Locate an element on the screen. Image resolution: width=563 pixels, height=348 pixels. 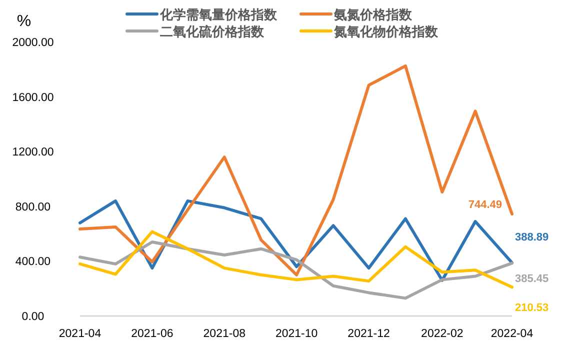
y-tick-label: 2000.00 is located at coordinates (33, 43).